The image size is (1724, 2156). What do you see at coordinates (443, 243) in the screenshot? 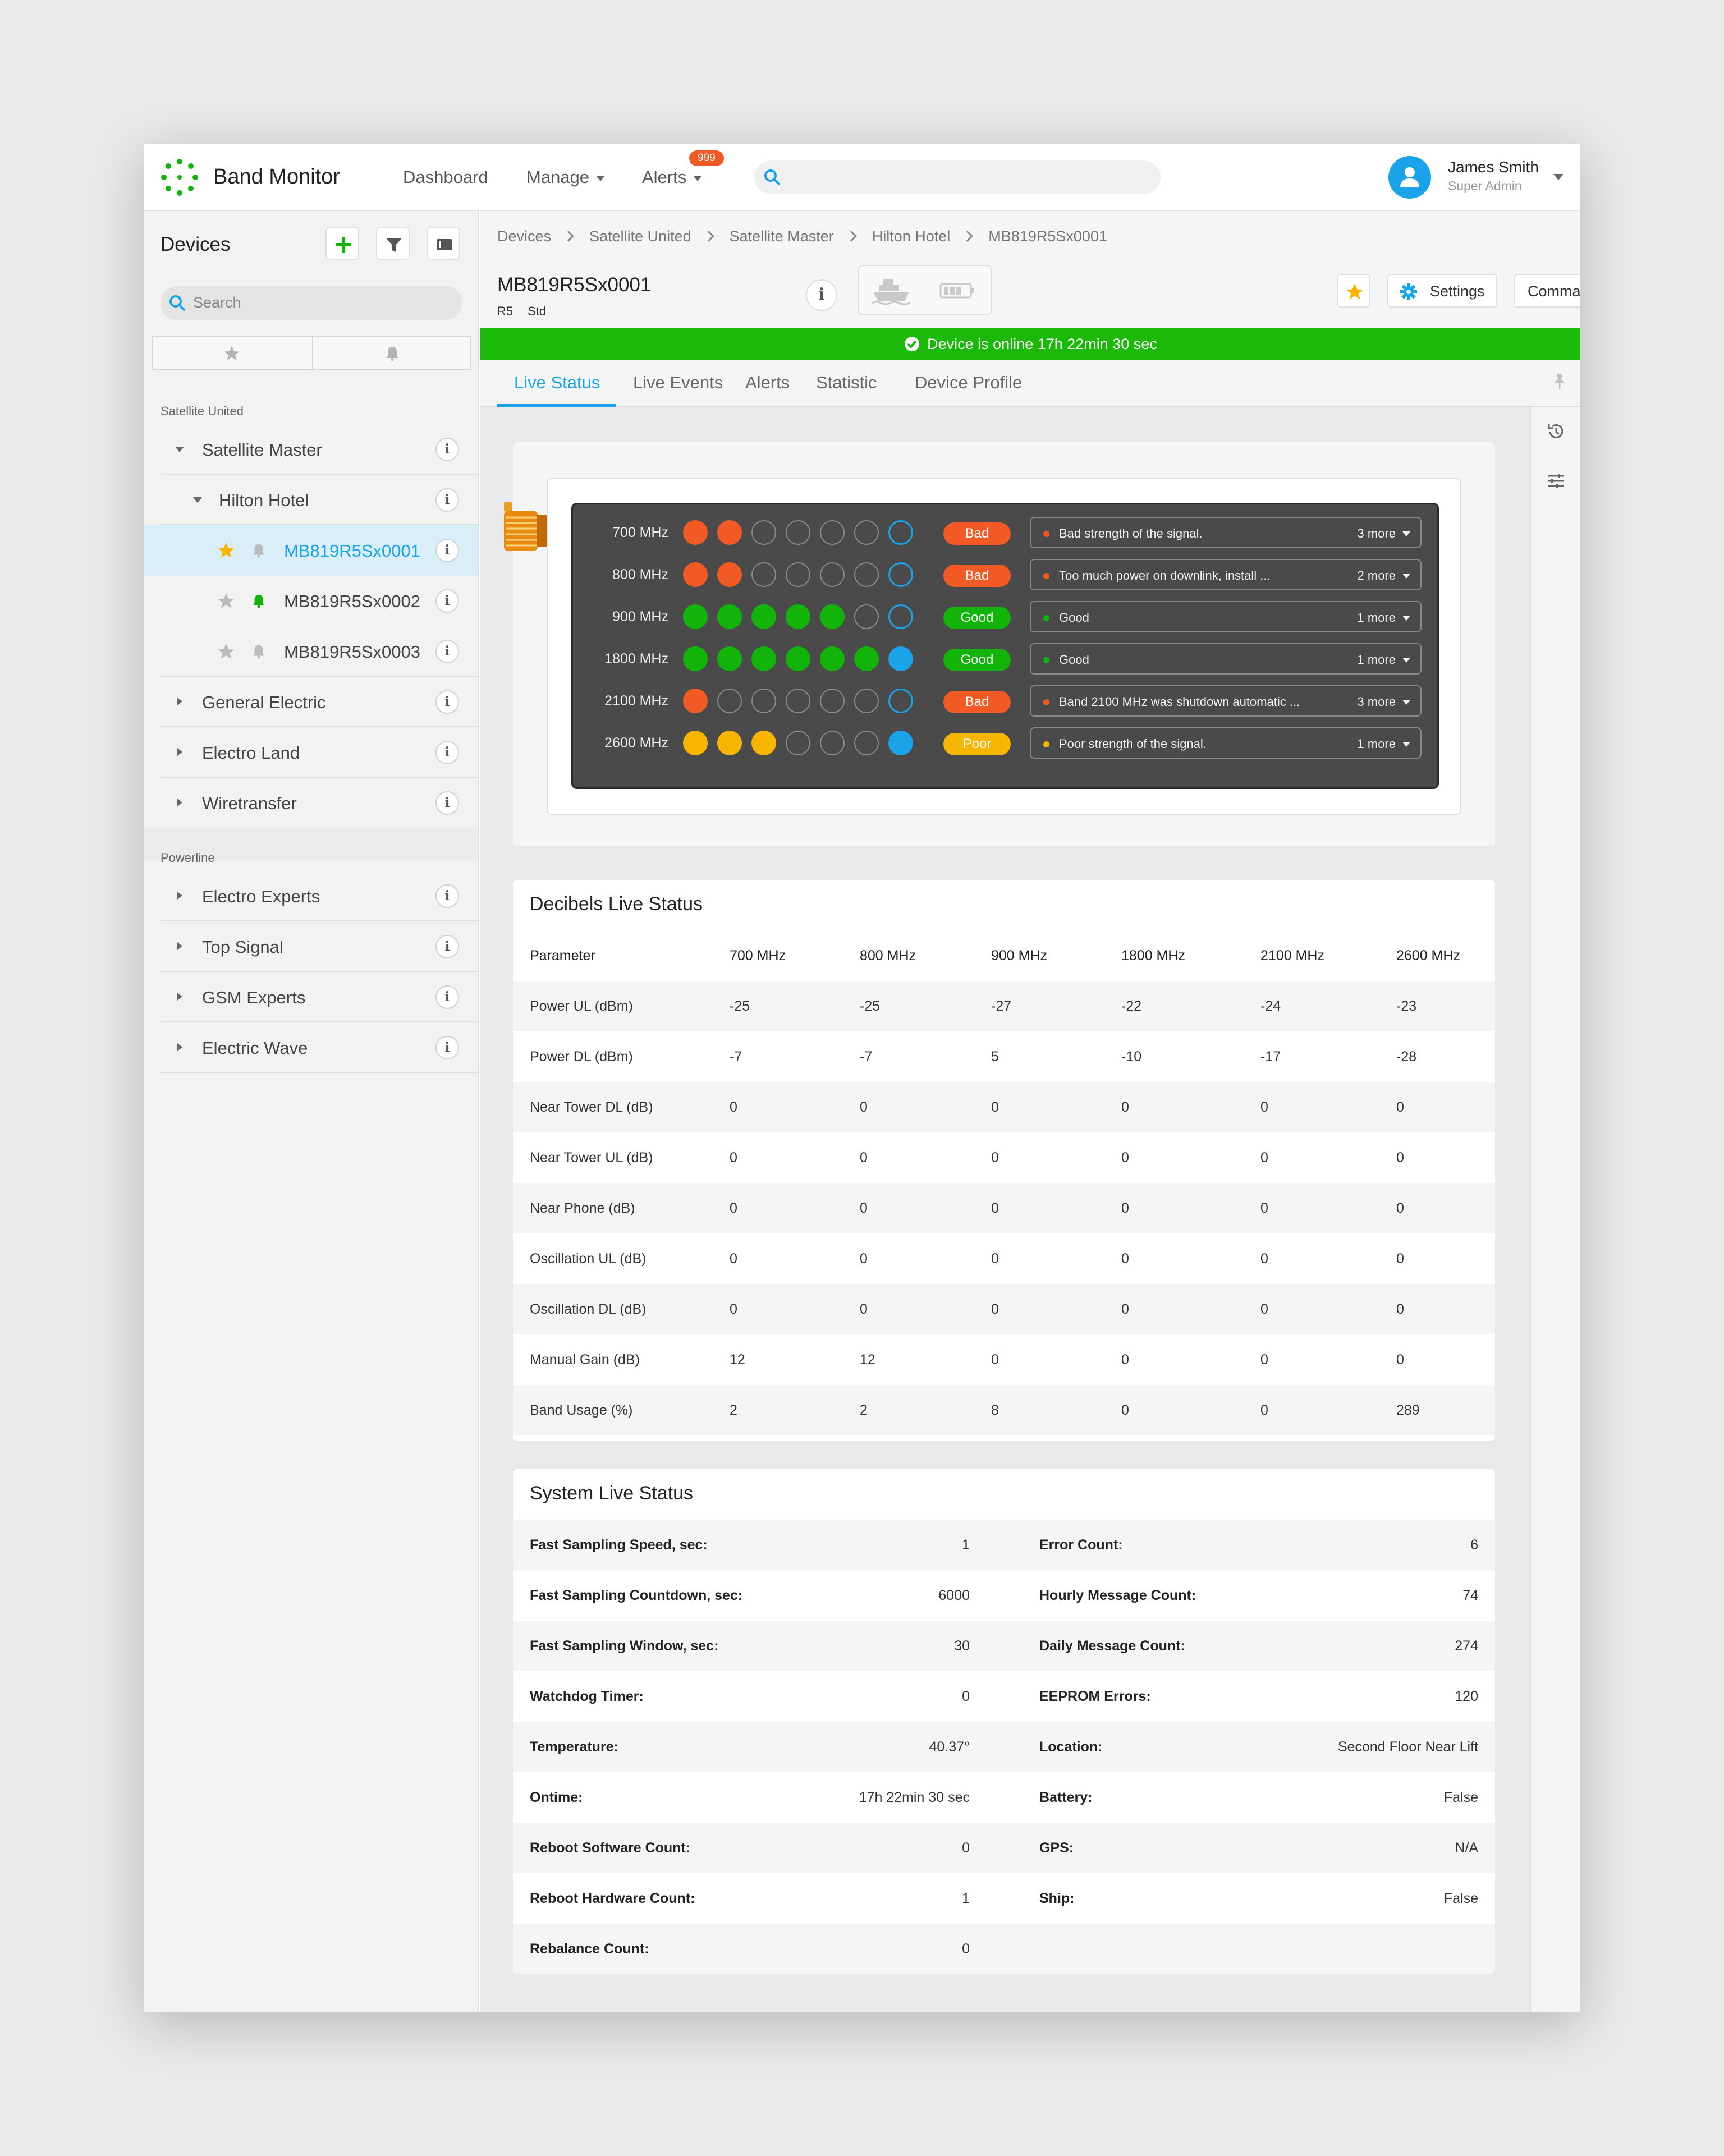
I see `view-toggle-button` at bounding box center [443, 243].